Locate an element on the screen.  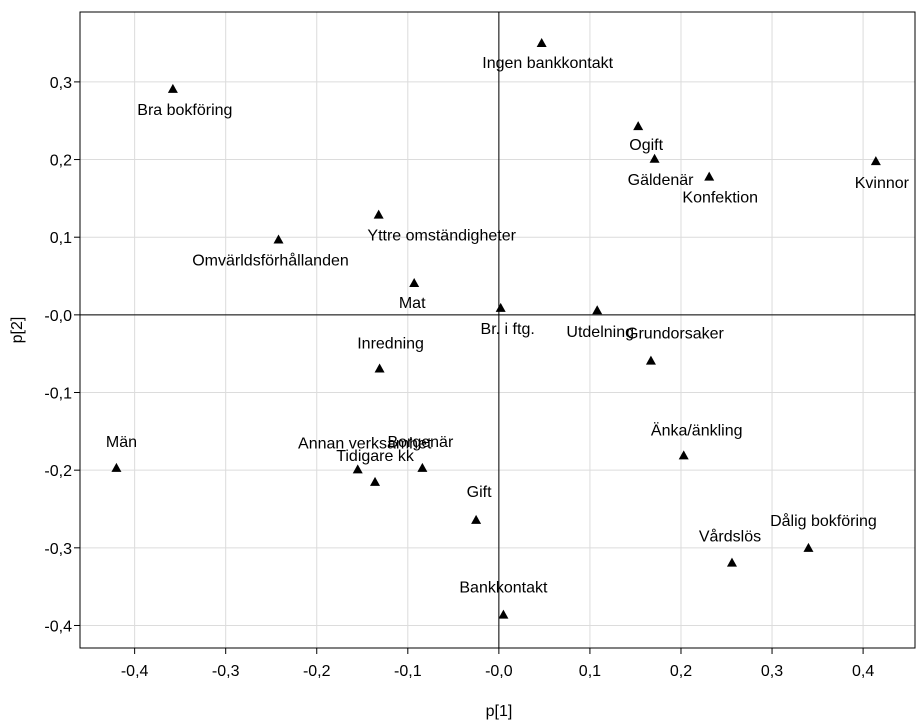
point-label: Änka/änkling is located at coordinates (697, 430).